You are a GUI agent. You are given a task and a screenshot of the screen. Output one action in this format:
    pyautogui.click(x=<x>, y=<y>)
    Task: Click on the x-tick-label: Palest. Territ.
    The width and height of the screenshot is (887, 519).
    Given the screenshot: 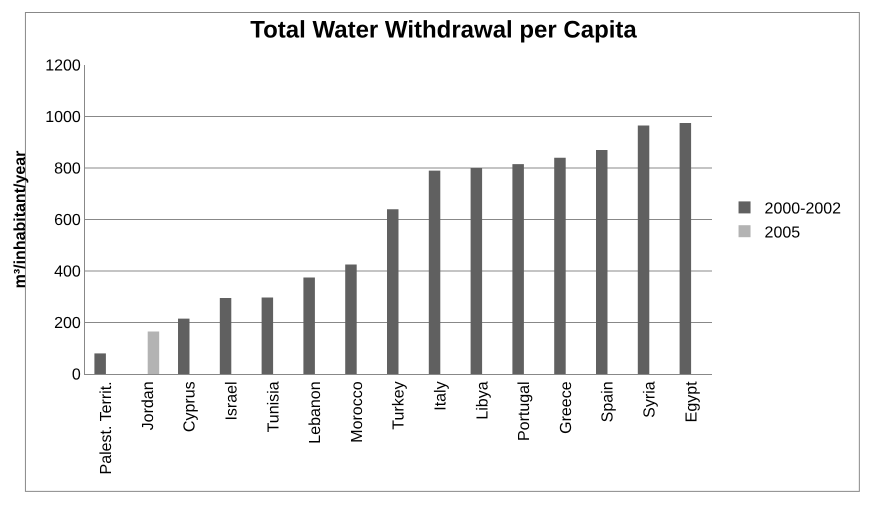 What is the action you would take?
    pyautogui.click(x=107, y=427)
    